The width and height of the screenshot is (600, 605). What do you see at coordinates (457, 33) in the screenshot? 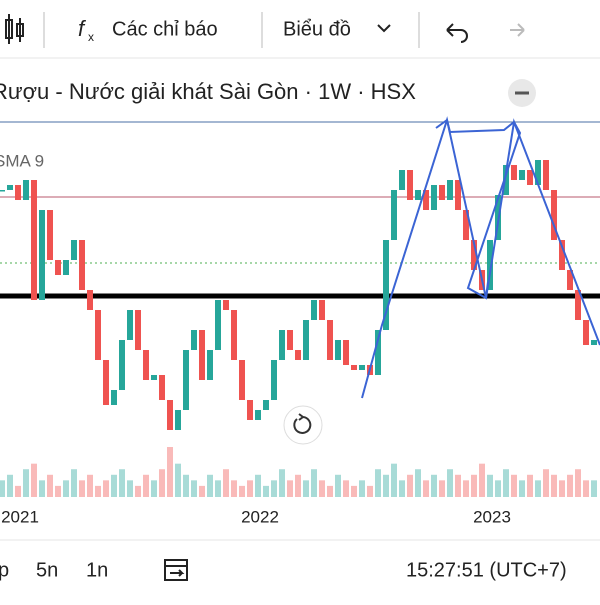
I see `undo` at bounding box center [457, 33].